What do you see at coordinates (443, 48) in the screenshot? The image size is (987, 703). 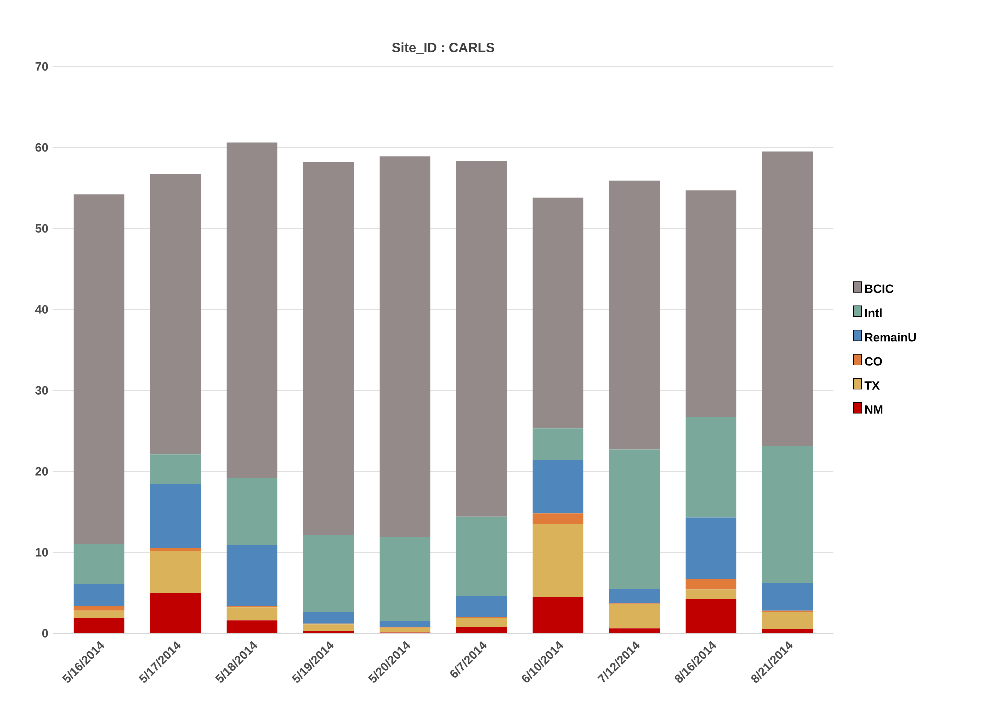 I see `chart-title: Site_ID : CARLS` at bounding box center [443, 48].